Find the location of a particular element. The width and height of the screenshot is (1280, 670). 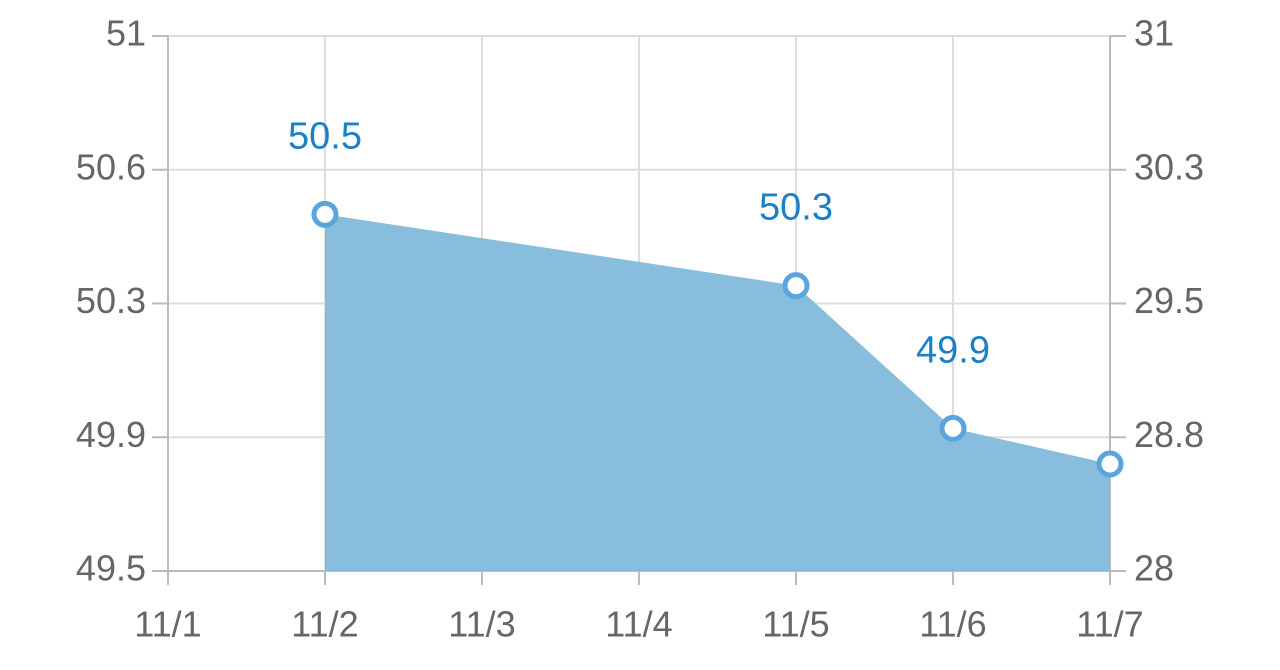

value-label: 50.5 is located at coordinates (325, 136).